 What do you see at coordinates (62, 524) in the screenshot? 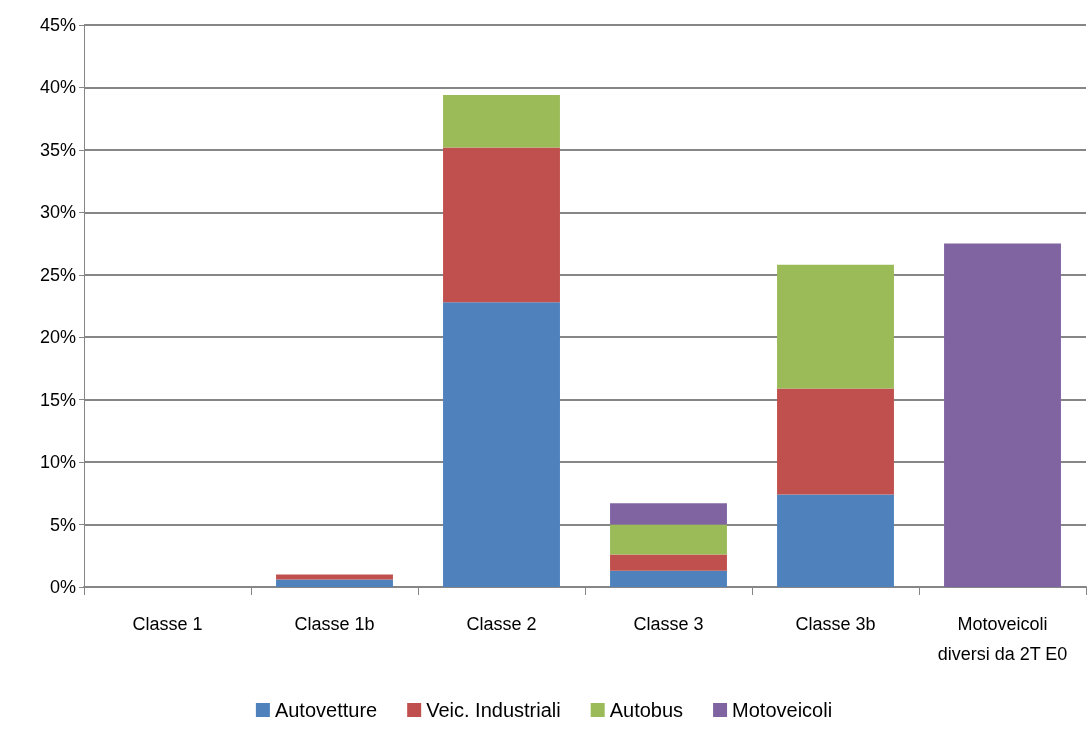
I see `y-tick-label: 5%` at bounding box center [62, 524].